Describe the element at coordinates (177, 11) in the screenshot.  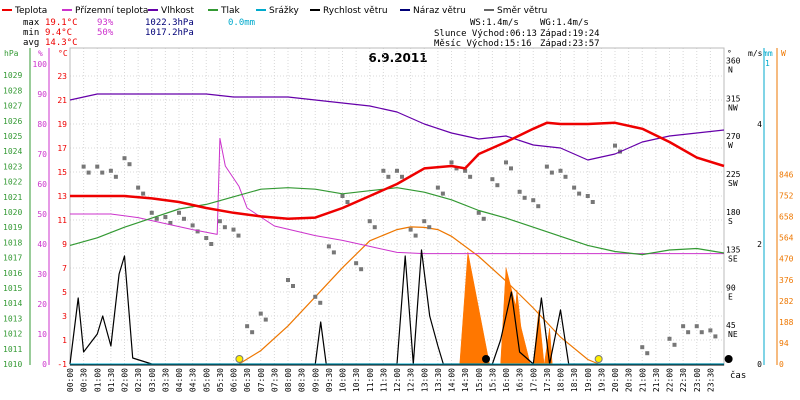
I see `legend-label: Vlhkost` at that location.